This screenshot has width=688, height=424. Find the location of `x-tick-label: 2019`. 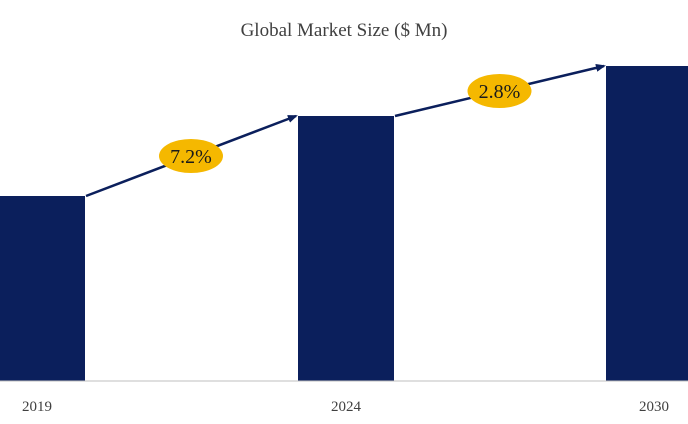

x-tick-label: 2019 is located at coordinates (37, 407).